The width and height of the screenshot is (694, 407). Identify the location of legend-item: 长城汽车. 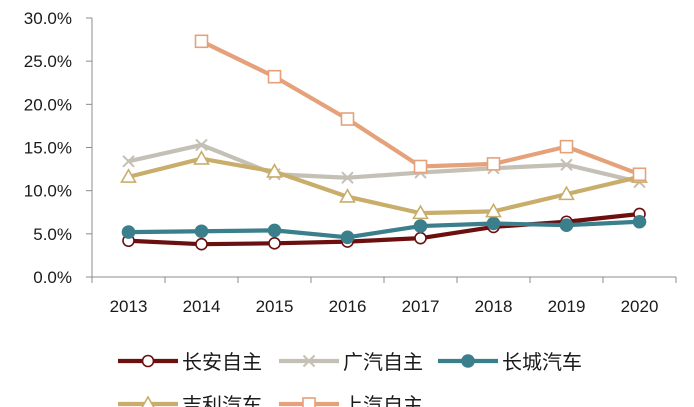
(510, 362).